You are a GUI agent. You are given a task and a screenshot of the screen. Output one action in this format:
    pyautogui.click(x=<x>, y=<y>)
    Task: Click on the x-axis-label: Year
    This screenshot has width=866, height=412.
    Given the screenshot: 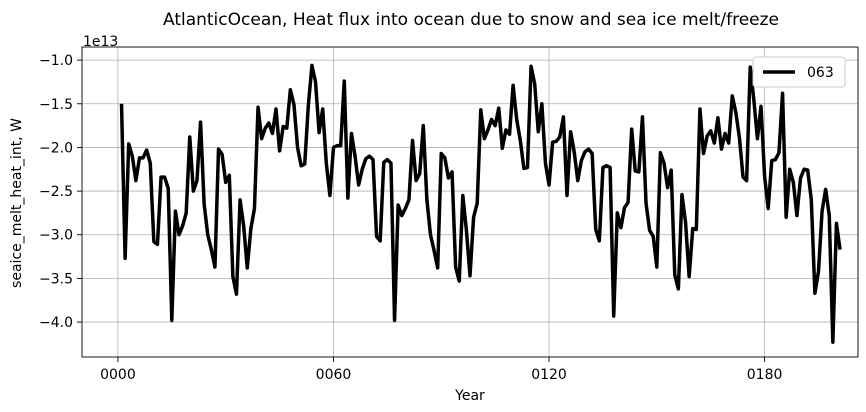 What is the action you would take?
    pyautogui.click(x=469, y=396)
    